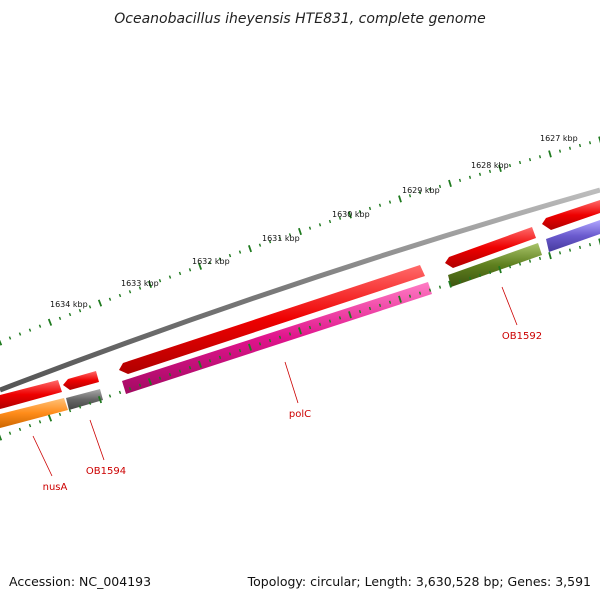  Describe the element at coordinates (80, 581) in the screenshot. I see `accession-text: Accession: NC_004193` at that location.